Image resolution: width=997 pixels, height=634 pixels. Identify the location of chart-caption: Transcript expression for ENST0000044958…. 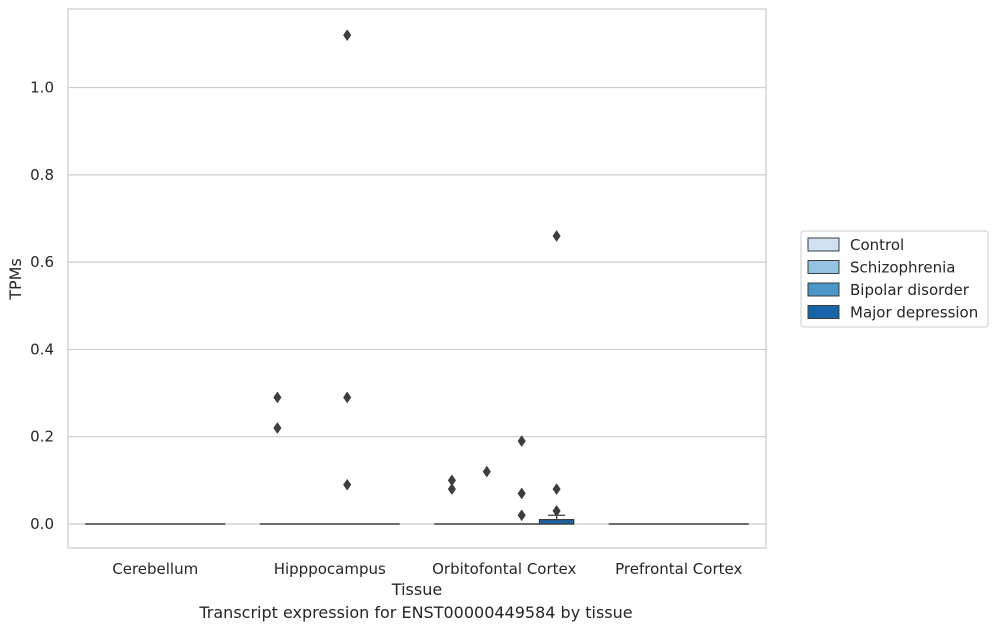
(416, 612).